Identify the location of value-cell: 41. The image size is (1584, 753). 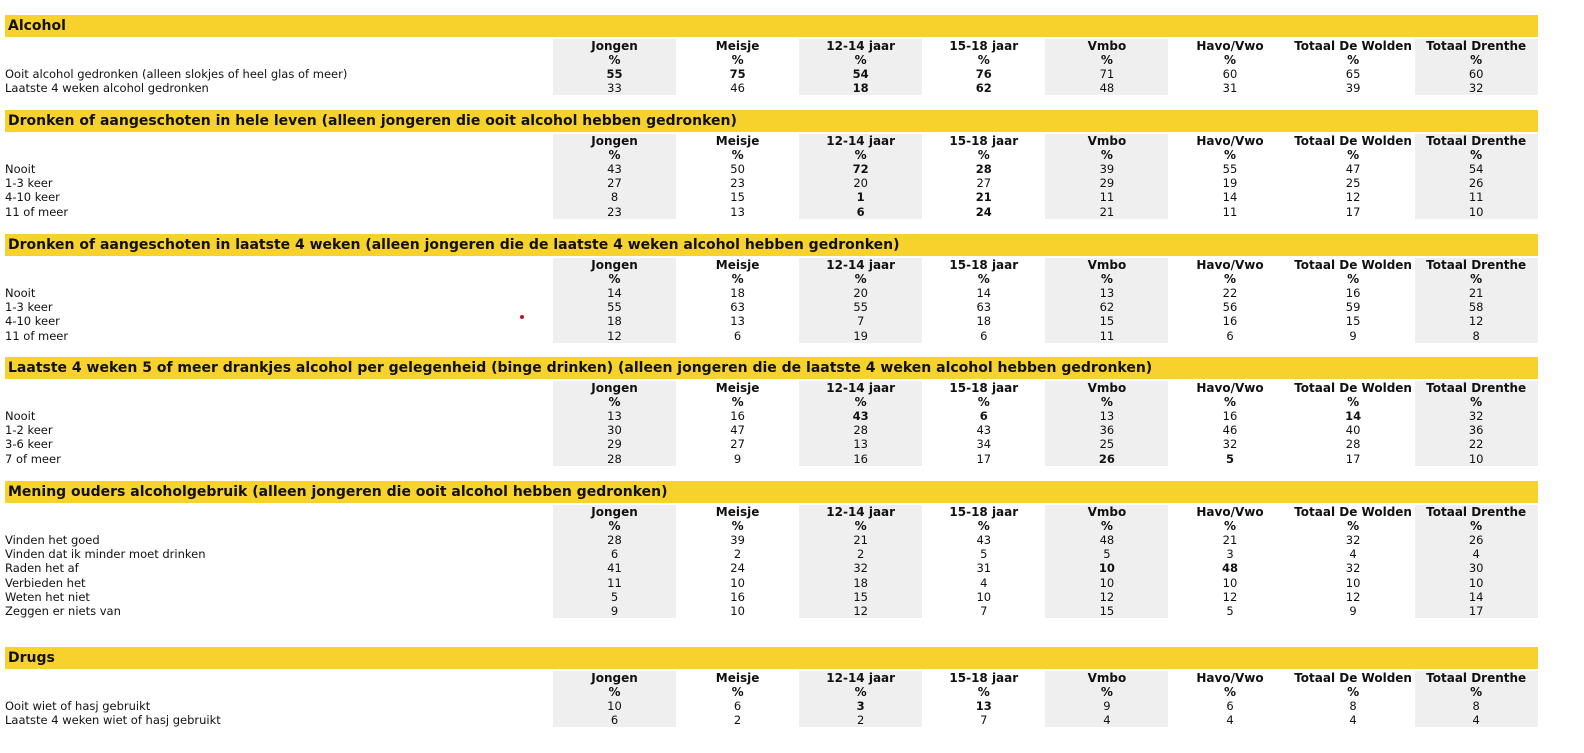
(614, 568).